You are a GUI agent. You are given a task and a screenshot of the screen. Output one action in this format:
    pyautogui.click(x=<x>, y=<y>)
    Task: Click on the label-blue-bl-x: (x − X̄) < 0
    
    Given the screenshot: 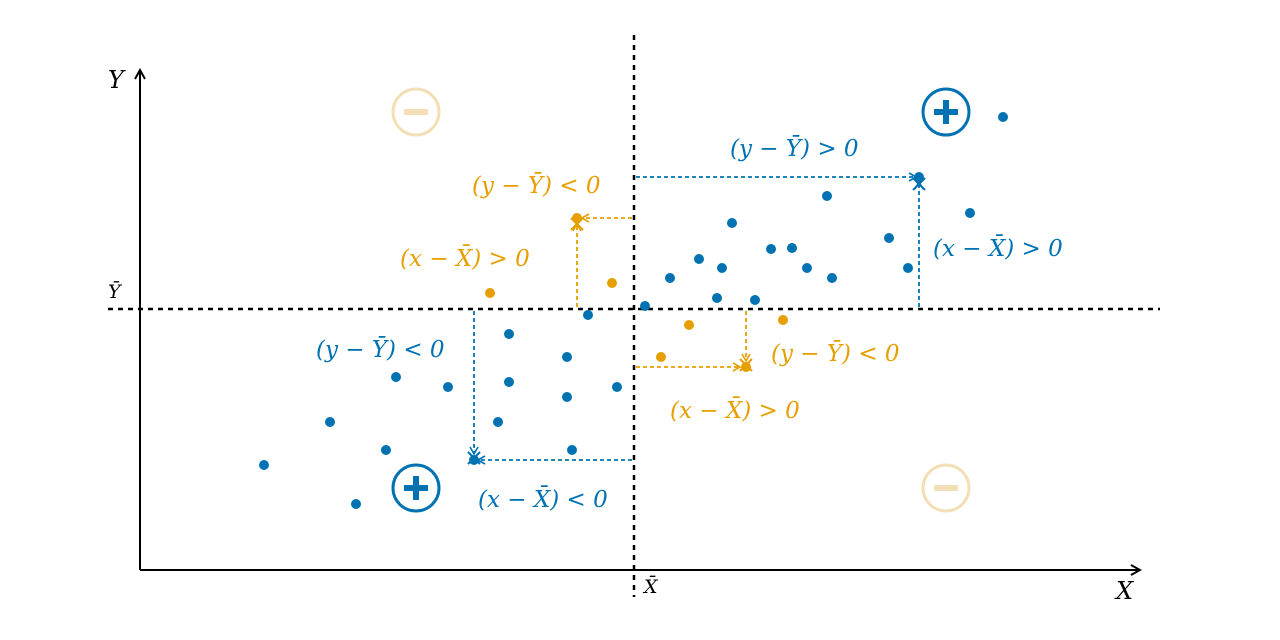 What is the action you would take?
    pyautogui.click(x=543, y=499)
    